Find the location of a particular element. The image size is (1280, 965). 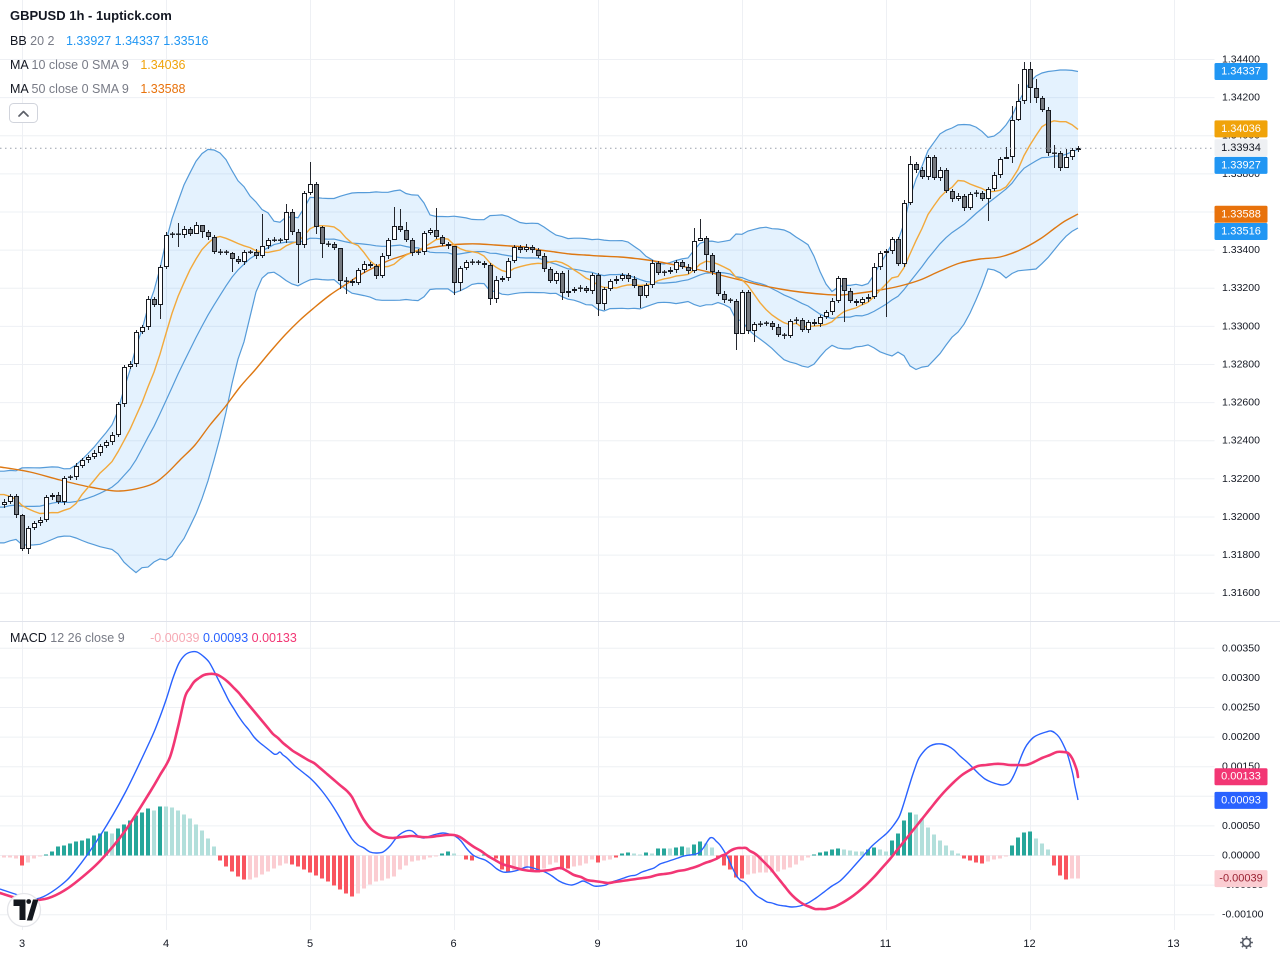

svg-text: MA 10 close 0 SMA 9 1.34036 is located at coordinates (98, 65).